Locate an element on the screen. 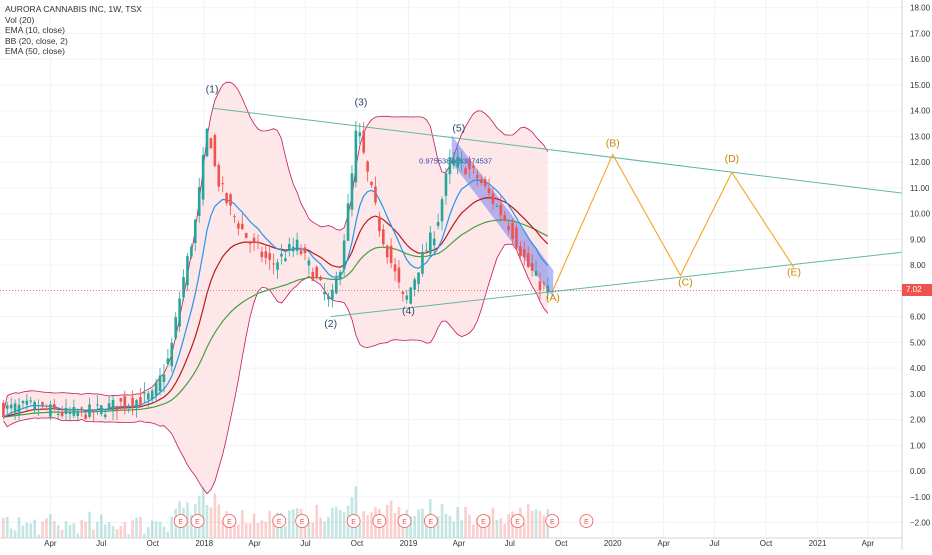 The height and width of the screenshot is (555, 932). y-tick-label: 2.00 is located at coordinates (918, 420).